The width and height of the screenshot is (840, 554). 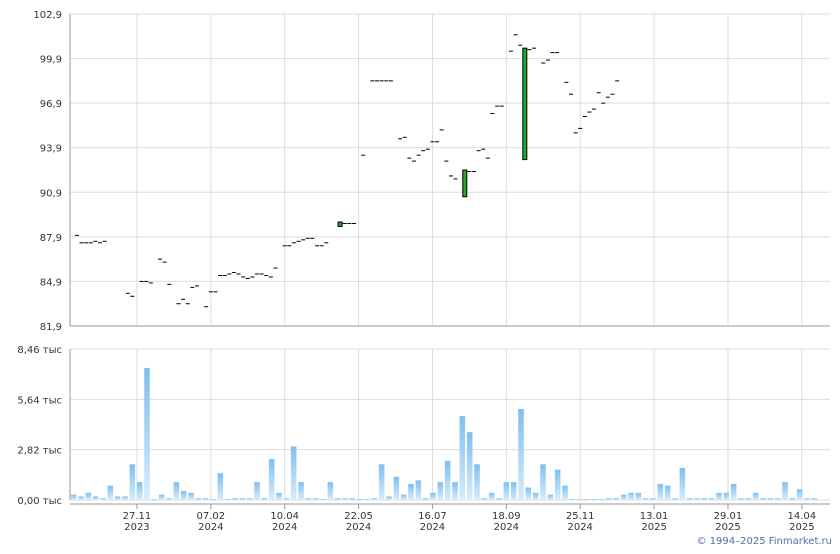 What do you see at coordinates (51, 193) in the screenshot?
I see `price-tick-label: 90,9` at bounding box center [51, 193].